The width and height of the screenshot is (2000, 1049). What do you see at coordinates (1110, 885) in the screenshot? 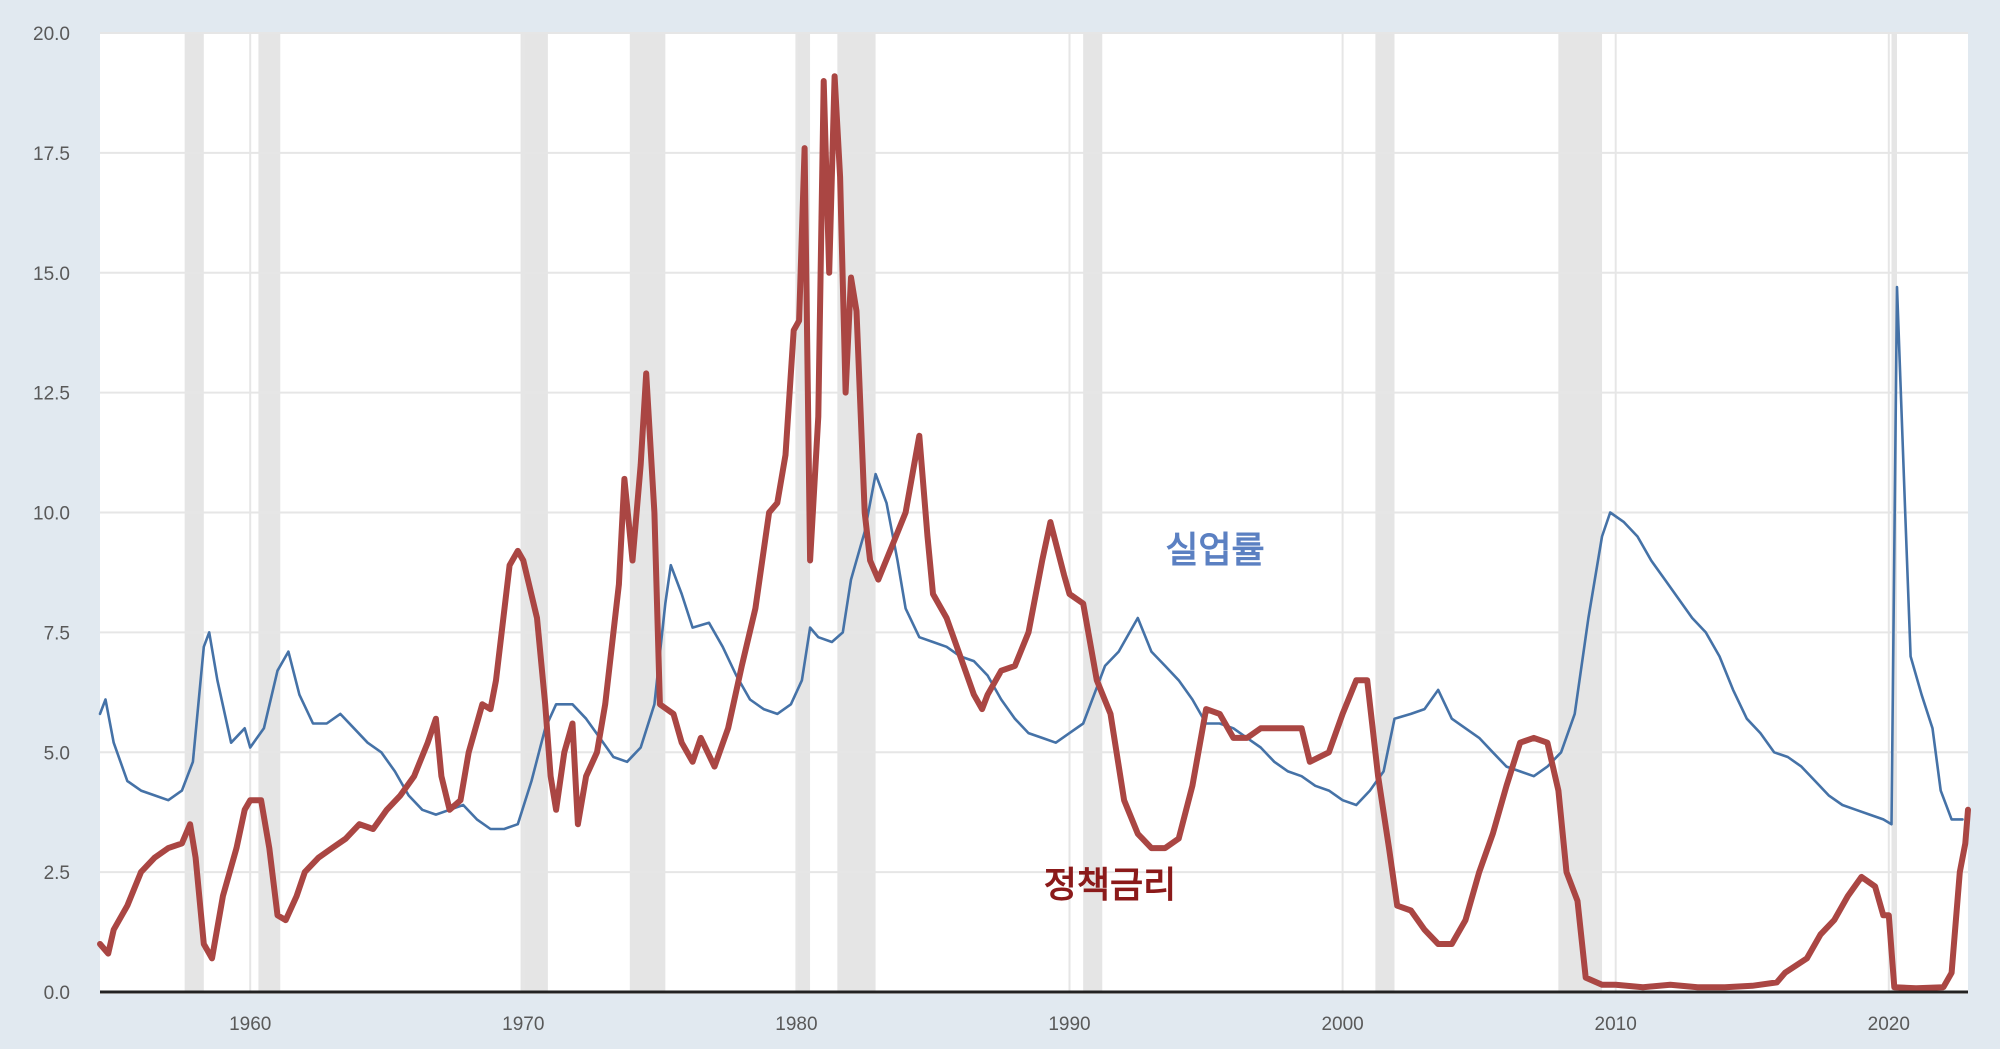
I see `series-label-policy-rate: 정책금리` at bounding box center [1110, 885].